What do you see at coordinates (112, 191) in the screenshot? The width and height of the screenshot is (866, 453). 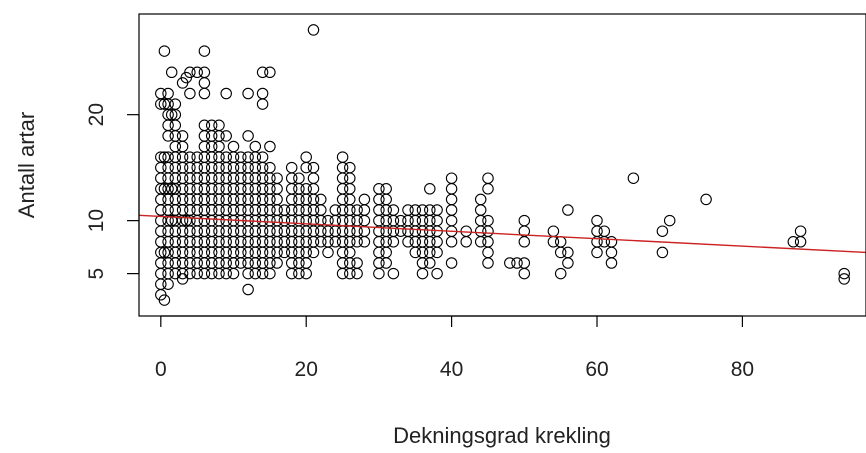 I see `y-axis: 5 10 20` at bounding box center [112, 191].